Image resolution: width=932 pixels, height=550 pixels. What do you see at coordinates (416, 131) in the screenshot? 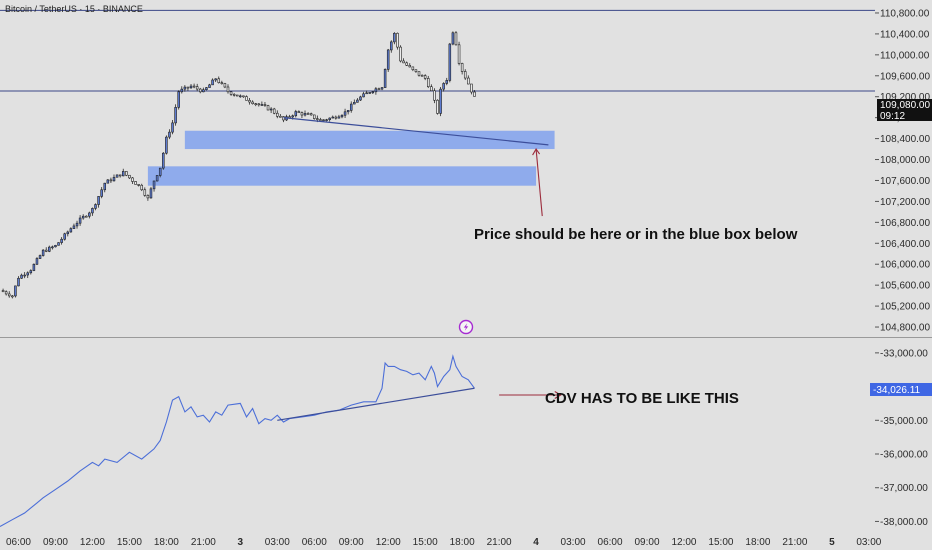
I see `price-trendline` at bounding box center [416, 131].